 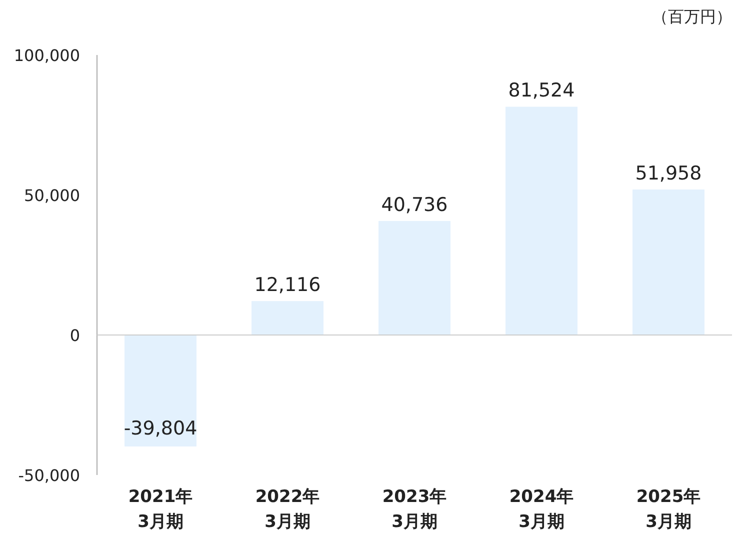 What do you see at coordinates (52, 195) in the screenshot?
I see `y-tick-label: 50,000` at bounding box center [52, 195].